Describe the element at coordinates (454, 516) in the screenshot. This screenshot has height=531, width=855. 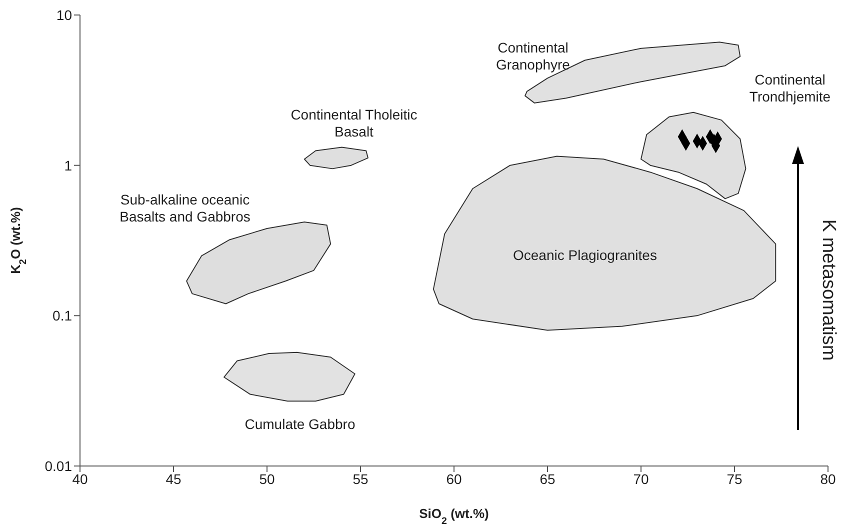
I see `x-axis-title: SiO$_{2}$ (wt.%)` at that location.